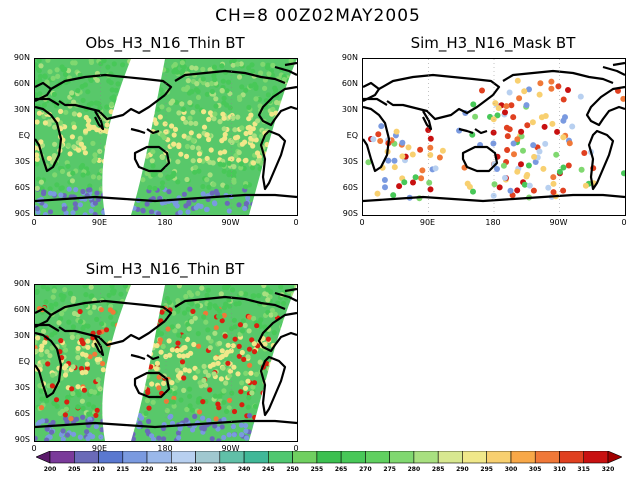  I want to click on colorbar-label: 280, so click(414, 469).